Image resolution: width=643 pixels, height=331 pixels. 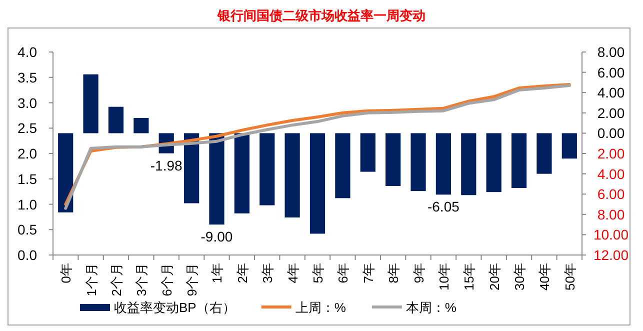 I want to click on legend-label: 上周：%, so click(x=320, y=307).